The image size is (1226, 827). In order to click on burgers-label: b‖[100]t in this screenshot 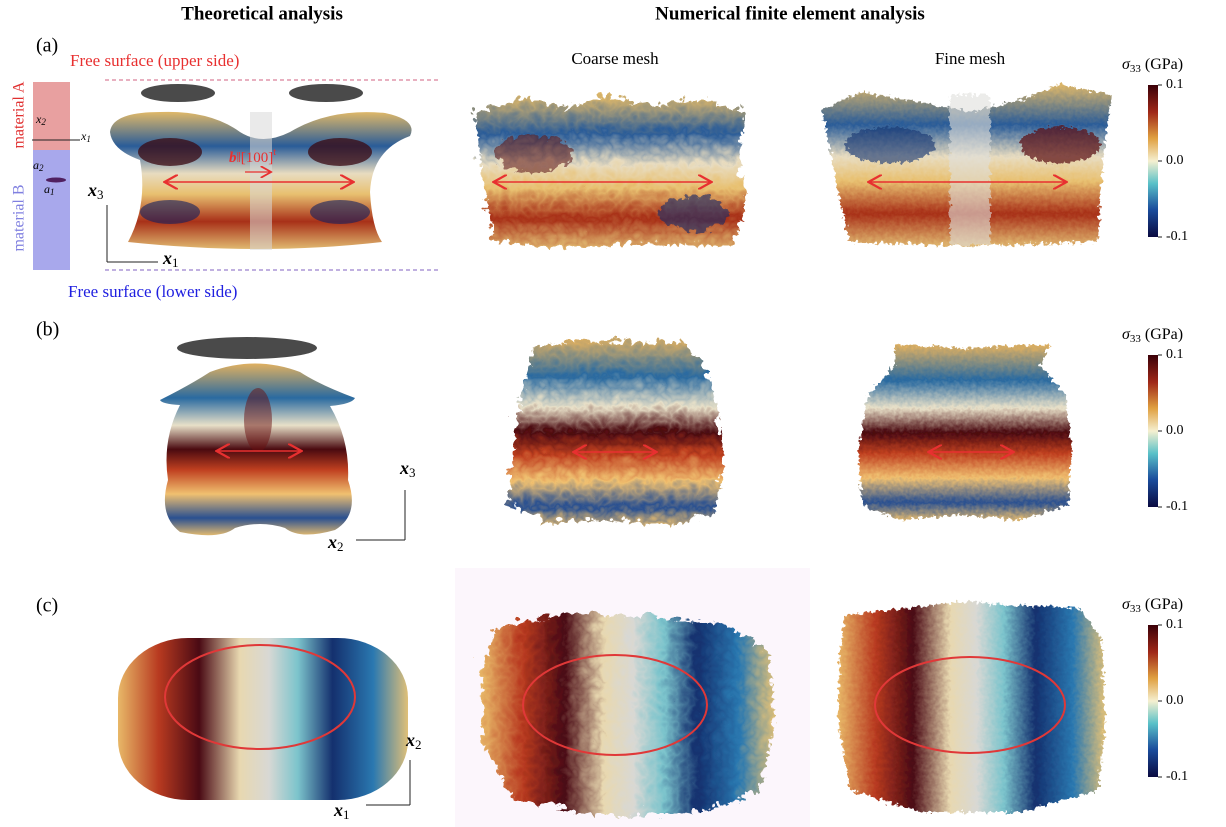, I will do `click(252, 156)`.